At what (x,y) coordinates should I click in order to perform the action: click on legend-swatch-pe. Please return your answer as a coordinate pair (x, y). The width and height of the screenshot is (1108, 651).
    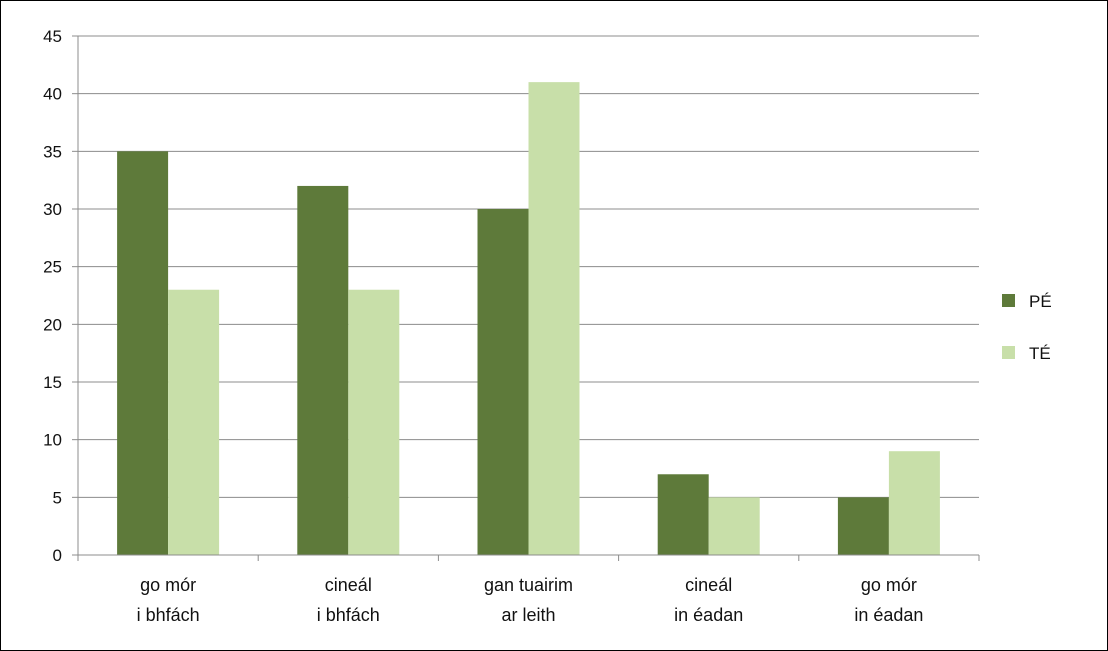
    Looking at the image, I should click on (1008, 300).